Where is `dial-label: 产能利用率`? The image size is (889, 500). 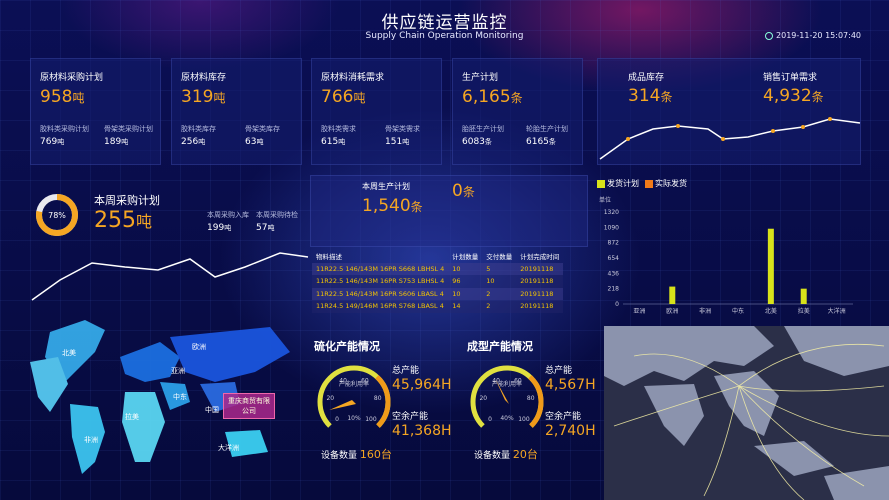
dial-label: 产能利用率 is located at coordinates (507, 384).